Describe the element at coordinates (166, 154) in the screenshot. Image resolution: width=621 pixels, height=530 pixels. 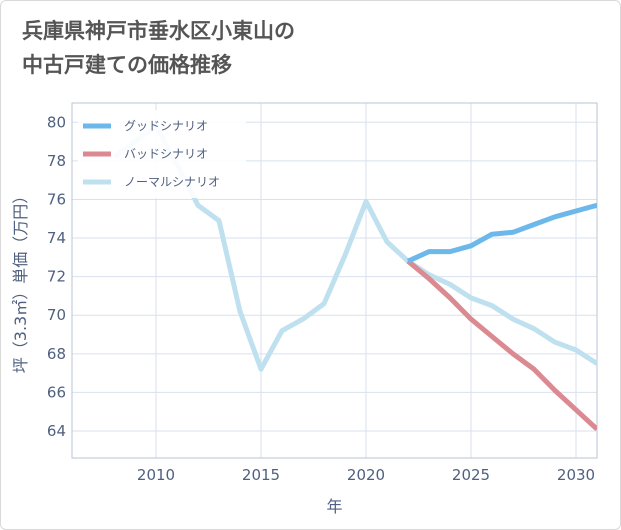
I see `legend-label-1: バッドシナリオ` at that location.